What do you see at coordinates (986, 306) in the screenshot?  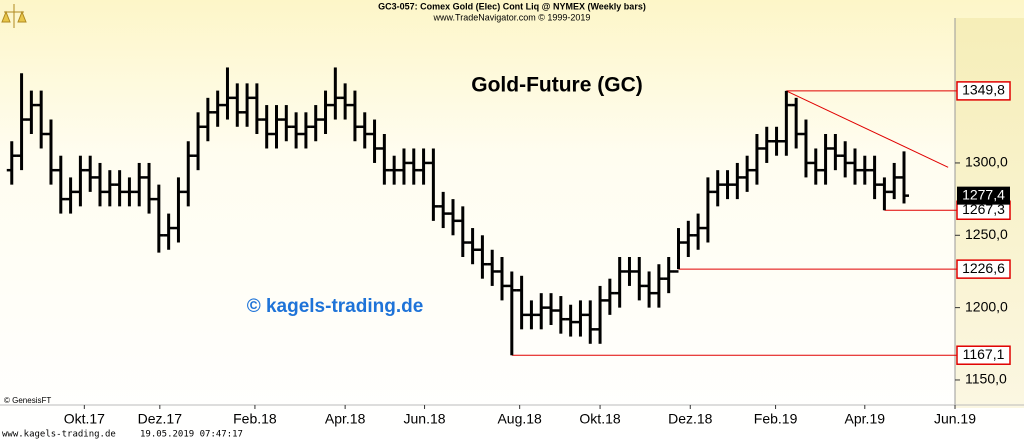 I see `y-tick-label: 1200,0` at bounding box center [986, 306].